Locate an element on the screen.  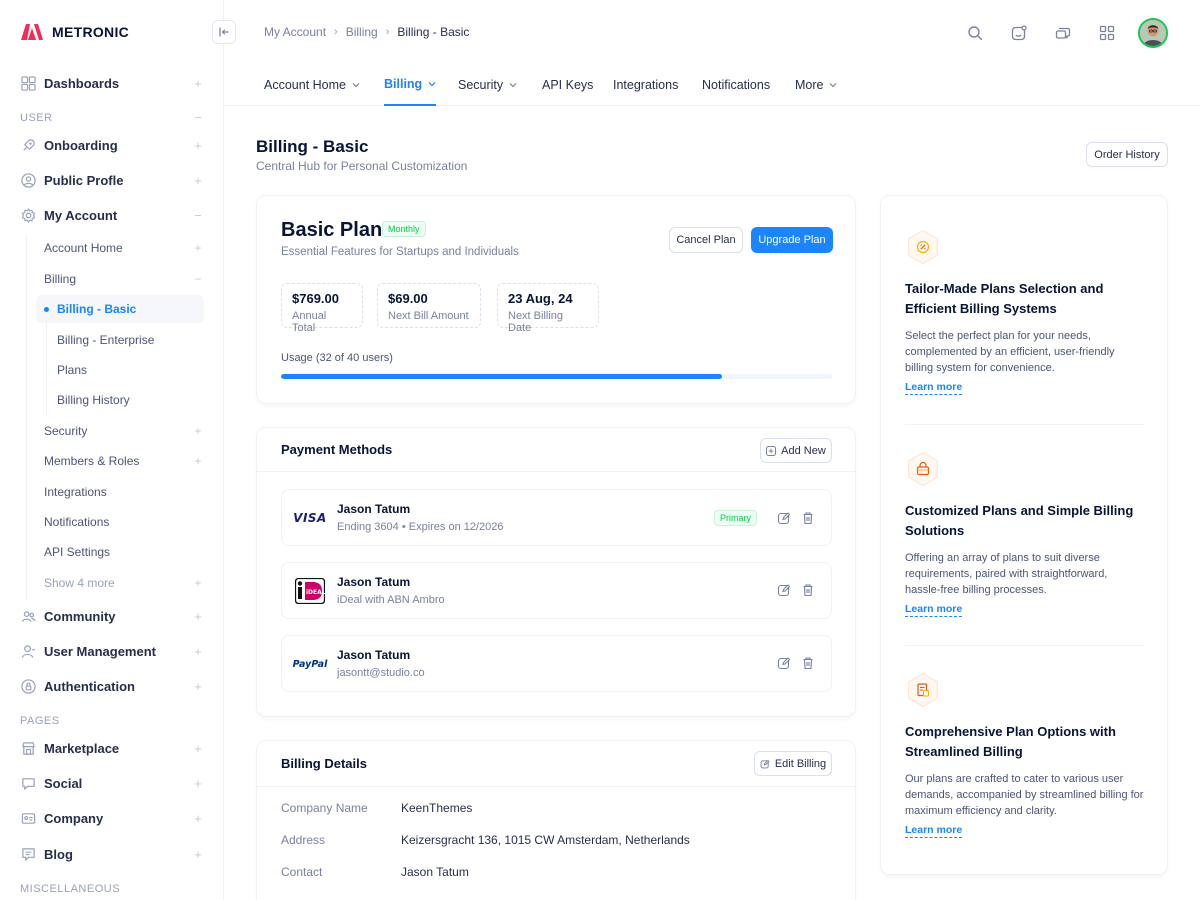
chevron-down-icon is located at coordinates (356, 85).